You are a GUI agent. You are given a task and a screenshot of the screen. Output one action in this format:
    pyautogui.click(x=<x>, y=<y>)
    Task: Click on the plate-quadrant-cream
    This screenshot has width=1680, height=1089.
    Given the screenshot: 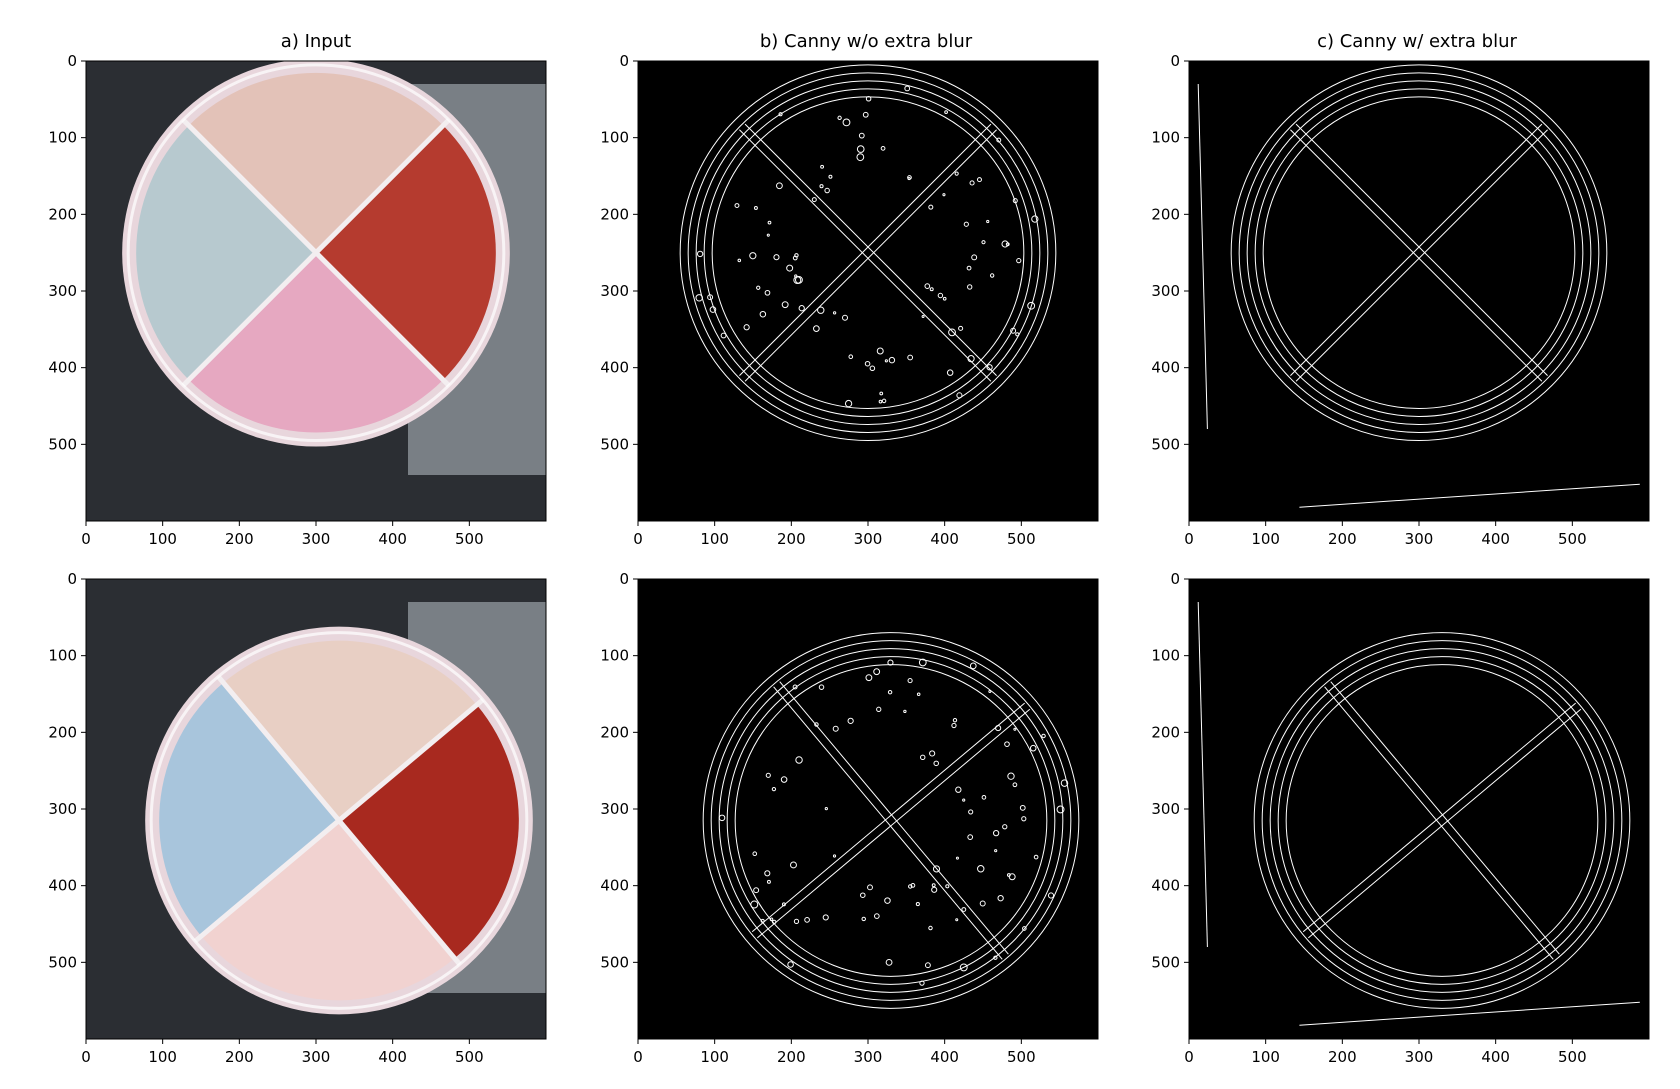 What is the action you would take?
    pyautogui.click(x=350, y=730)
    